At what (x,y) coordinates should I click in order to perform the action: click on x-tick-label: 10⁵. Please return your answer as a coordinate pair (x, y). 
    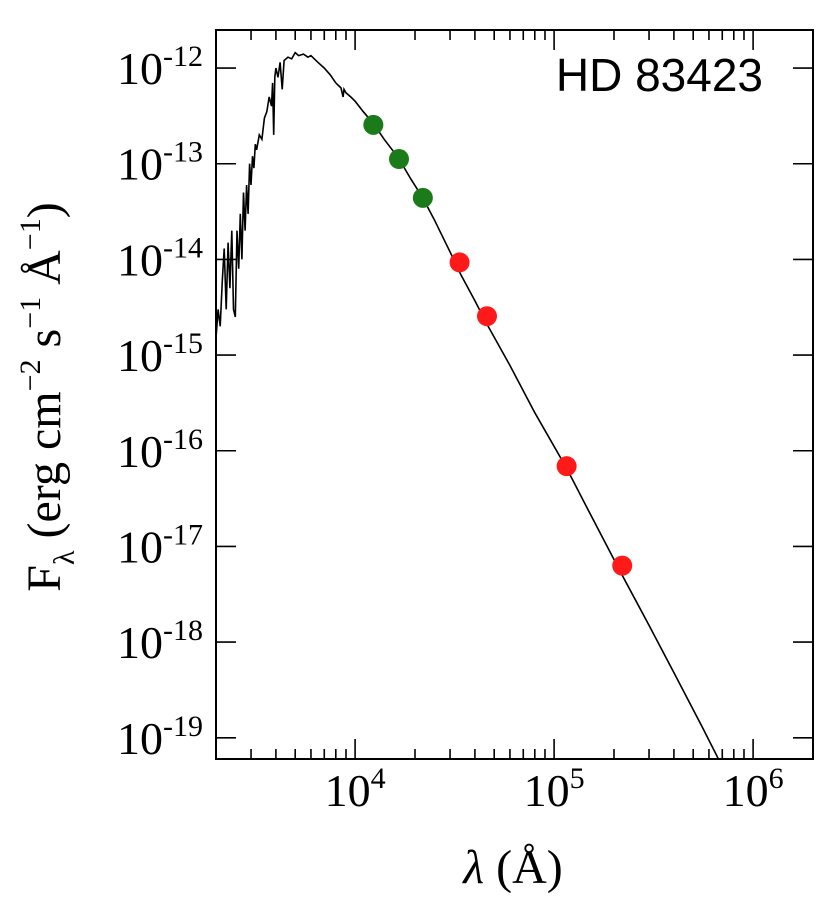
    Looking at the image, I should click on (554, 789).